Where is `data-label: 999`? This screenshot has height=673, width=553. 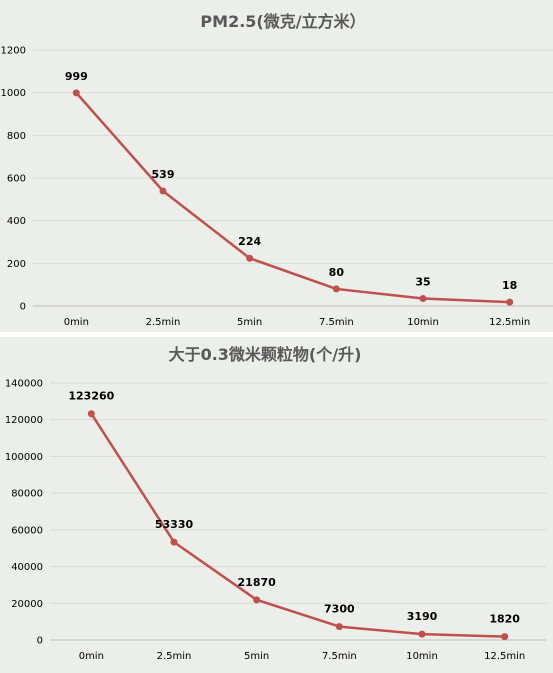
data-label: 999 is located at coordinates (76, 76).